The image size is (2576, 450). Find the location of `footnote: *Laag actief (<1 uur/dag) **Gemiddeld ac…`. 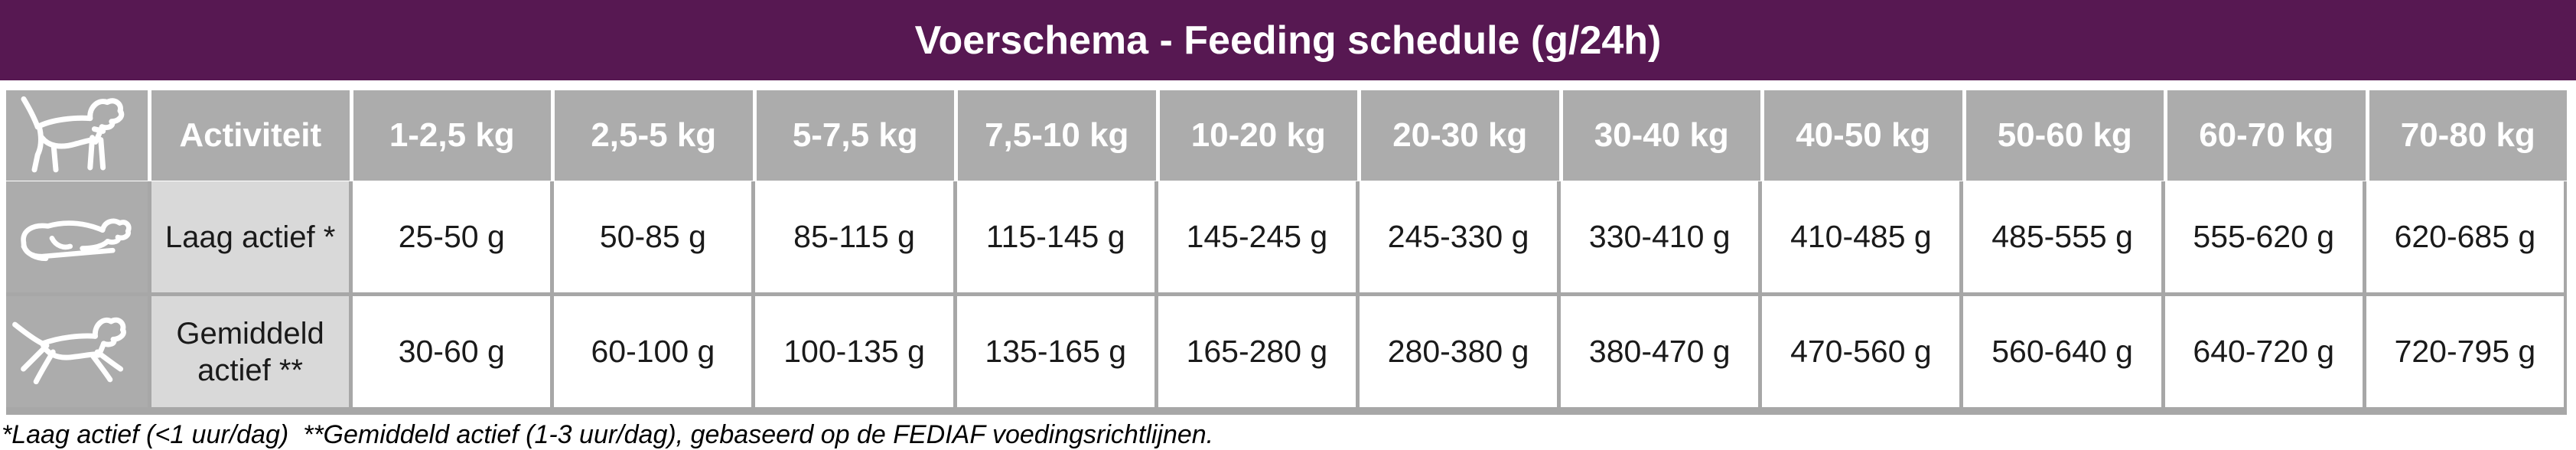

footnote: *Laag actief (<1 uur/dag) **Gemiddeld ac… is located at coordinates (608, 434).